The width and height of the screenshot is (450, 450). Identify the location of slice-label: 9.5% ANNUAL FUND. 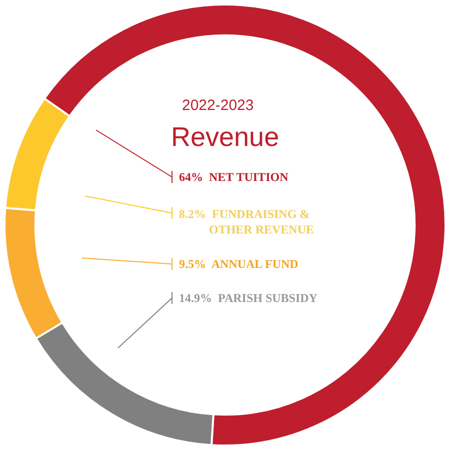
(239, 264).